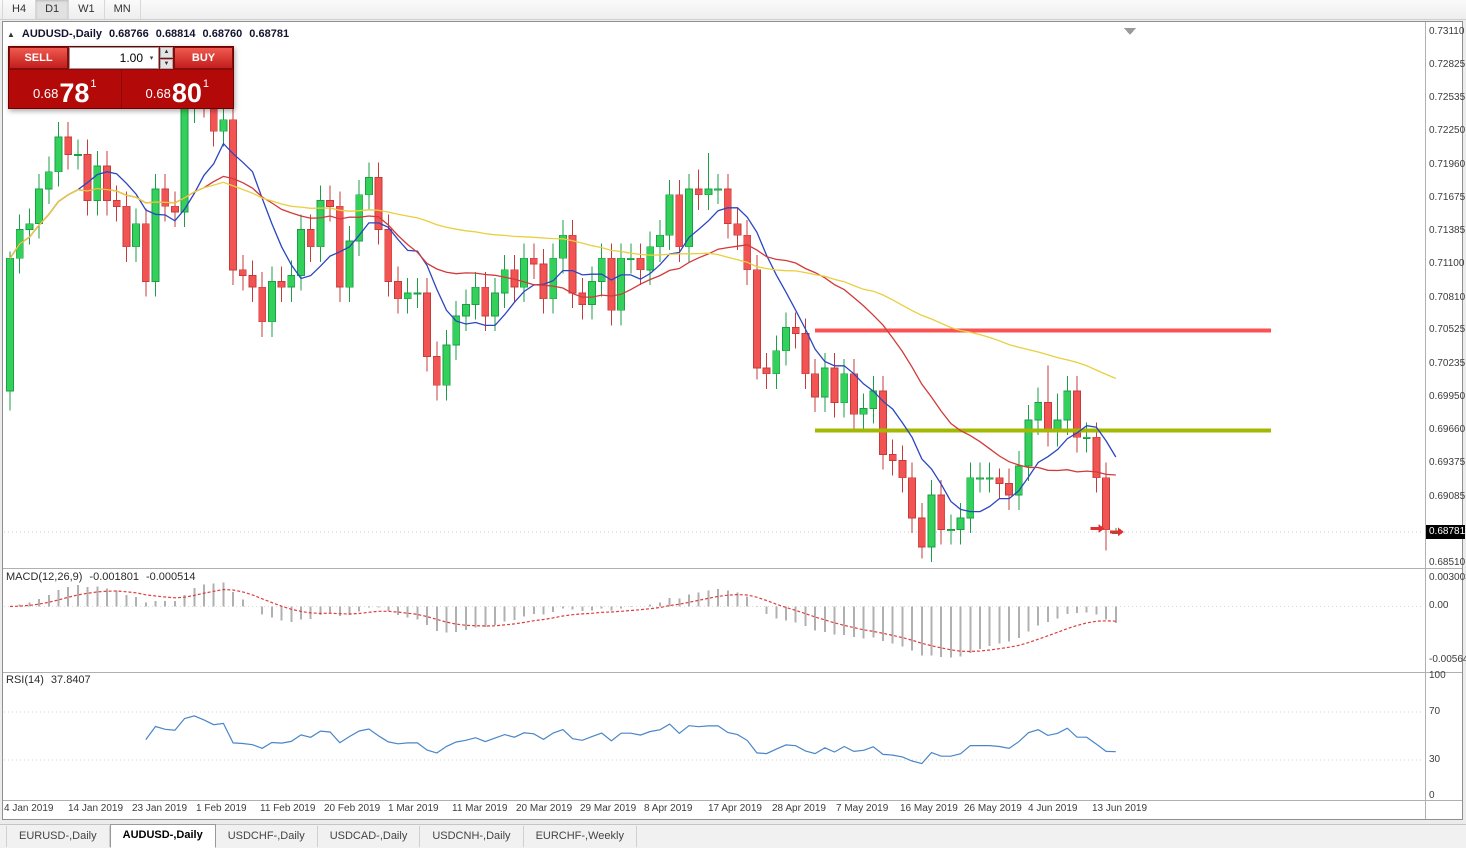 Image resolution: width=1466 pixels, height=848 pixels. I want to click on buy-button: BUY, so click(203, 58).